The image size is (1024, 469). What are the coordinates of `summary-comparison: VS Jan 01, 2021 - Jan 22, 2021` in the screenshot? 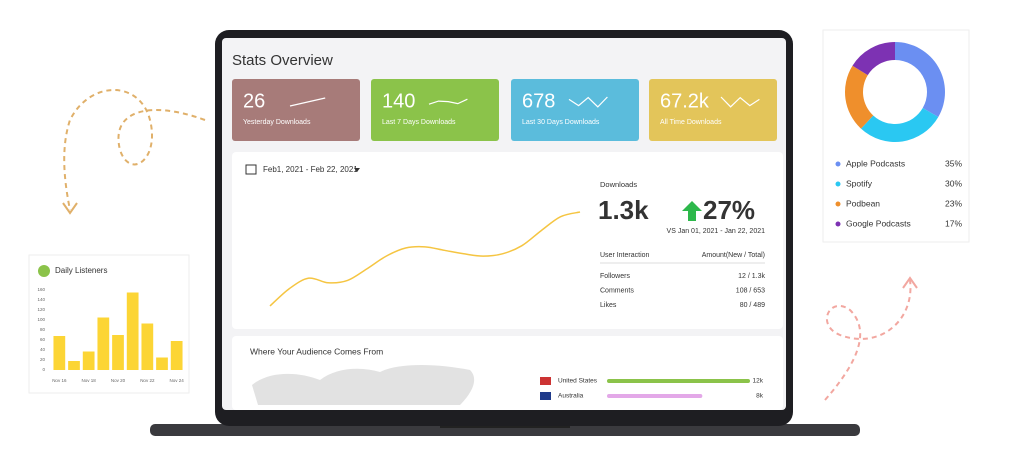 It's located at (716, 231).